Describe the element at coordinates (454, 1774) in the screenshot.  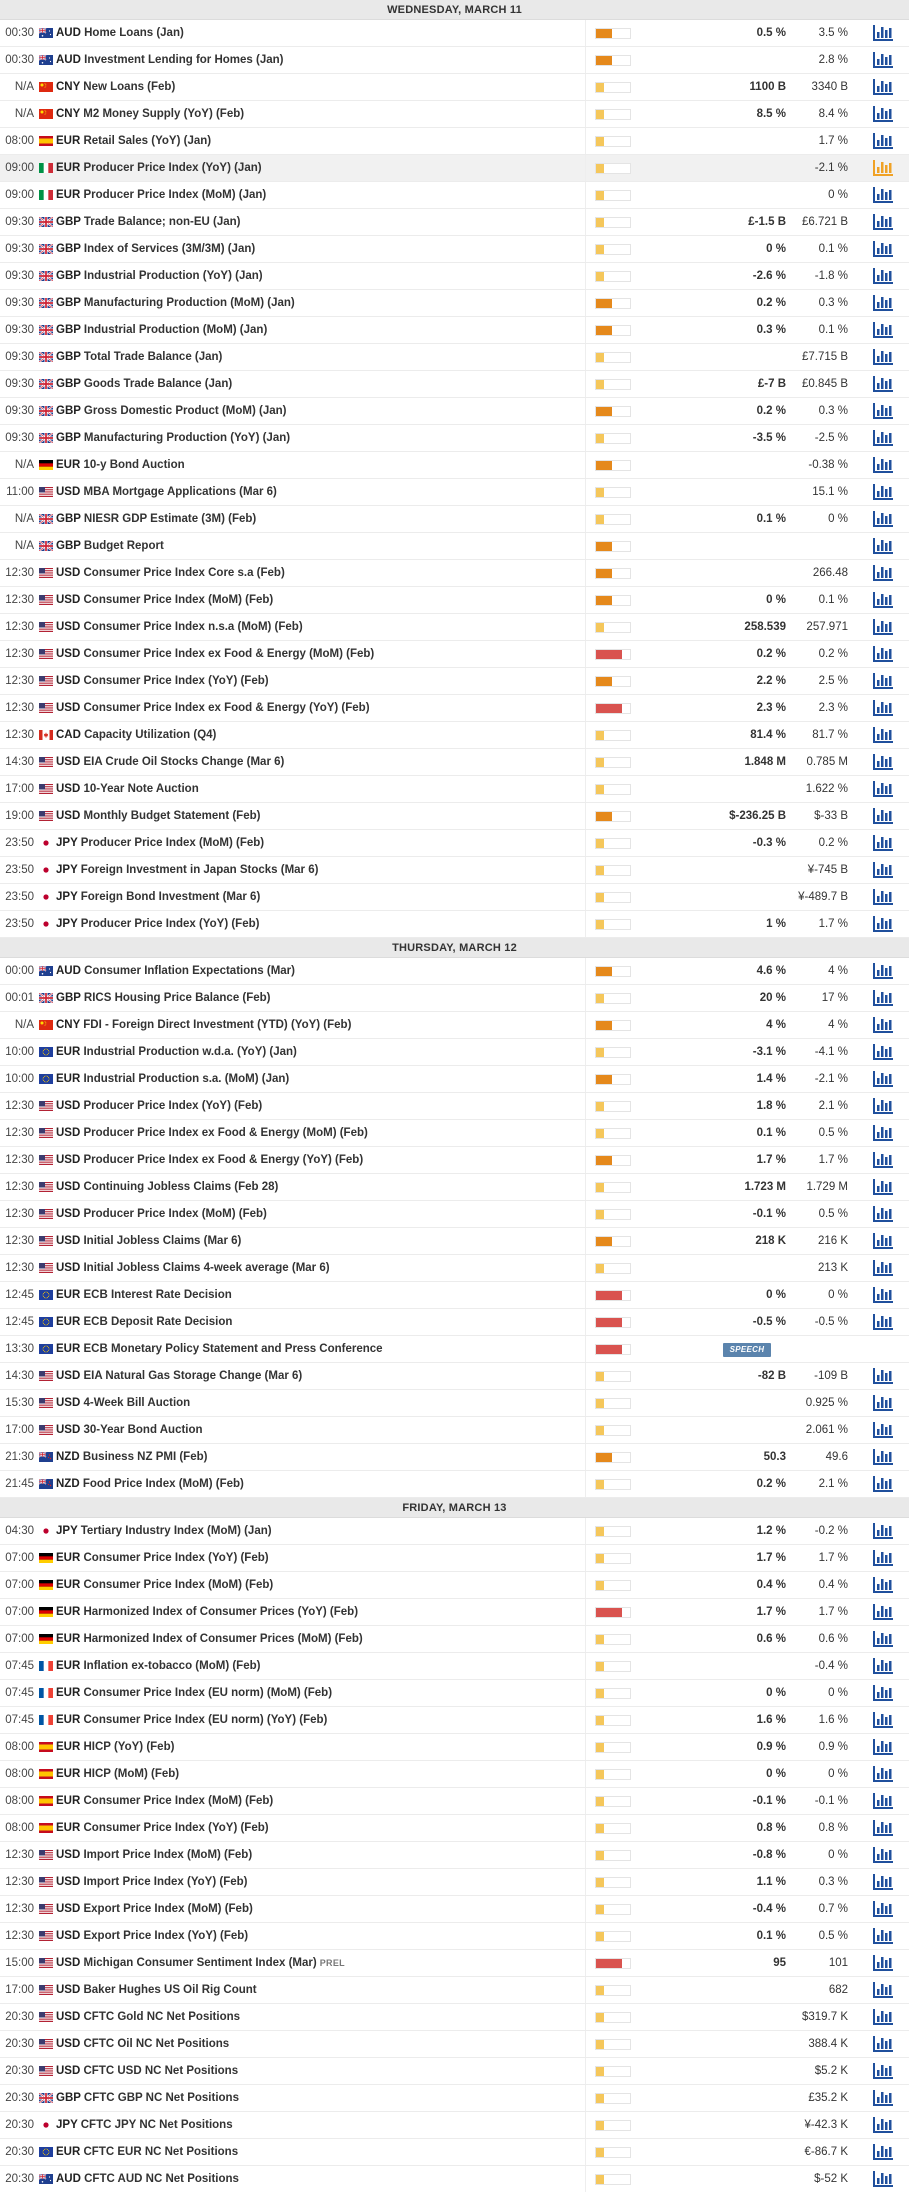
I see `event-row: 08:00 EUR HICP (MoM) (Feb) 0 % 0 %` at that location.